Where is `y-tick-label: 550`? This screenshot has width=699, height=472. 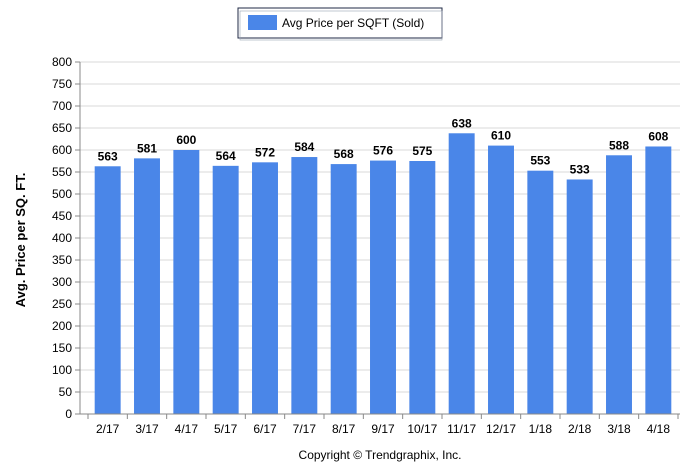 y-tick-label: 550 is located at coordinates (62, 172).